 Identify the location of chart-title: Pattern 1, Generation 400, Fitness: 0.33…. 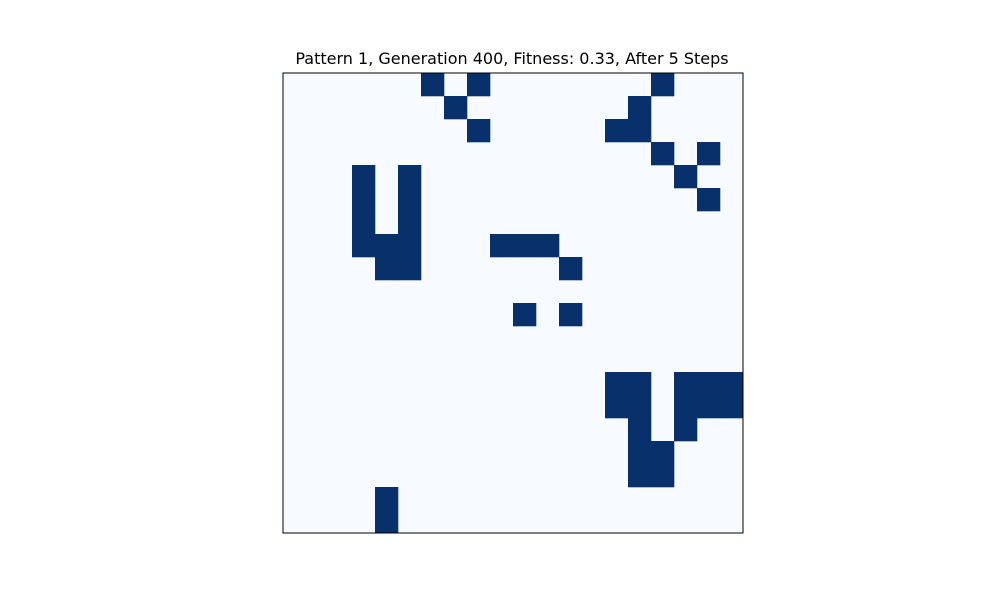
(511, 58).